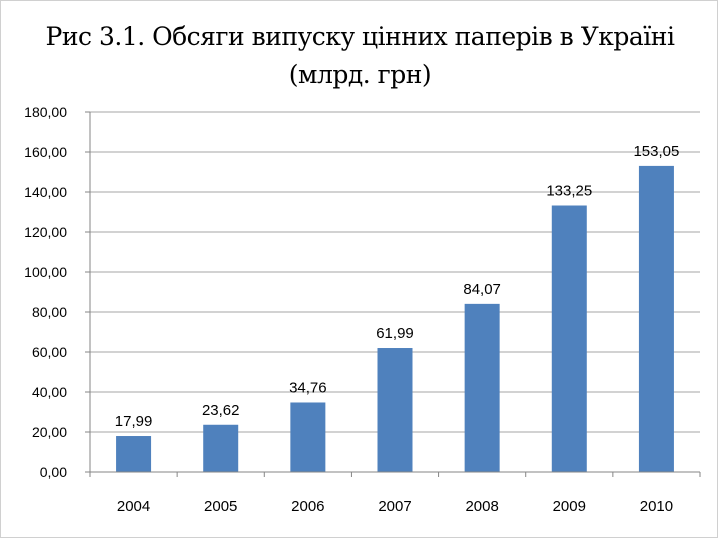 The image size is (720, 540). I want to click on y-tick-label: 20,00, so click(49, 432).